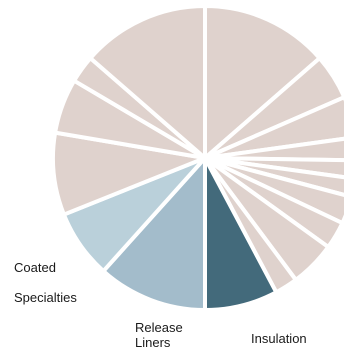 Image resolution: width=344 pixels, height=349 pixels. What do you see at coordinates (279, 338) in the screenshot?
I see `slice-label-insulation: Insulation` at bounding box center [279, 338].